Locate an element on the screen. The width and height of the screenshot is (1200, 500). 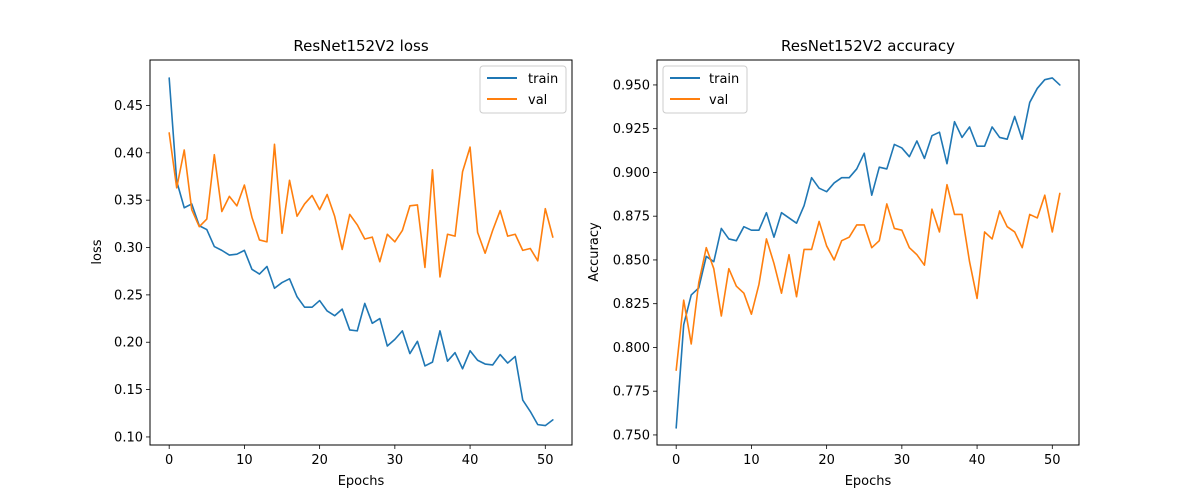
y-axis-label: loss is located at coordinates (97, 251).